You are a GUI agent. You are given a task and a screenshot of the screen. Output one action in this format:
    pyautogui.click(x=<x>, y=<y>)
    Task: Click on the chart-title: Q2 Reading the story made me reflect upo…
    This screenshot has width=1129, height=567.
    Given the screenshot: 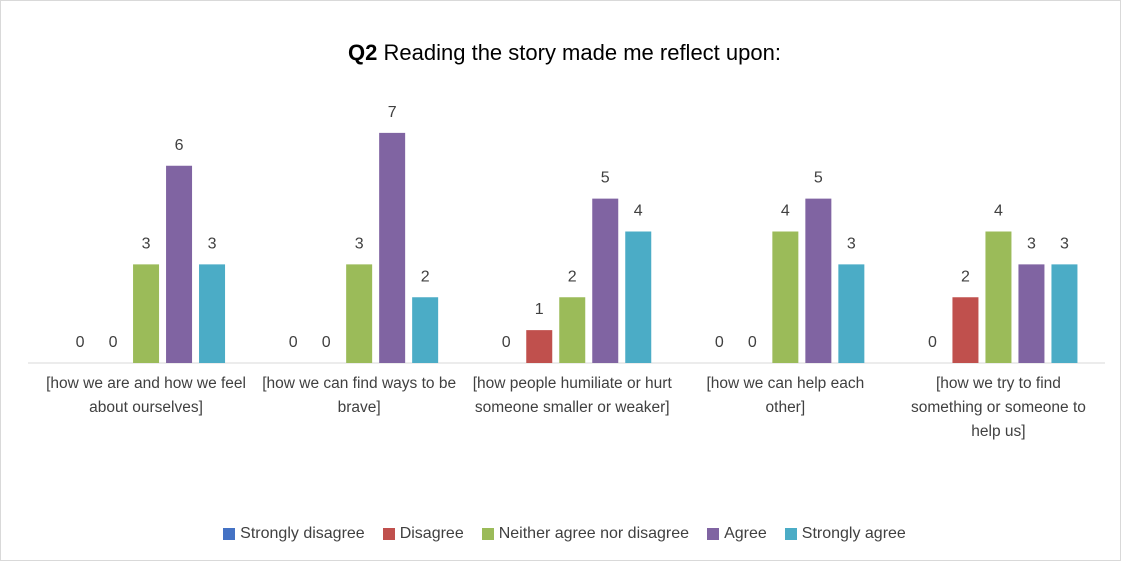 What is the action you would take?
    pyautogui.click(x=564, y=53)
    